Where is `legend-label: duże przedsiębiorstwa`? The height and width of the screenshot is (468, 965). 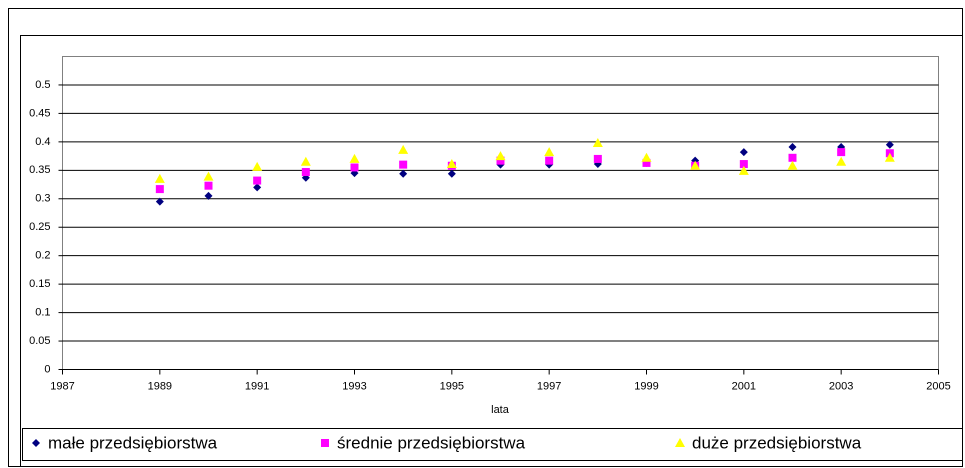
legend-label: duże przedsiębiorstwa is located at coordinates (777, 442).